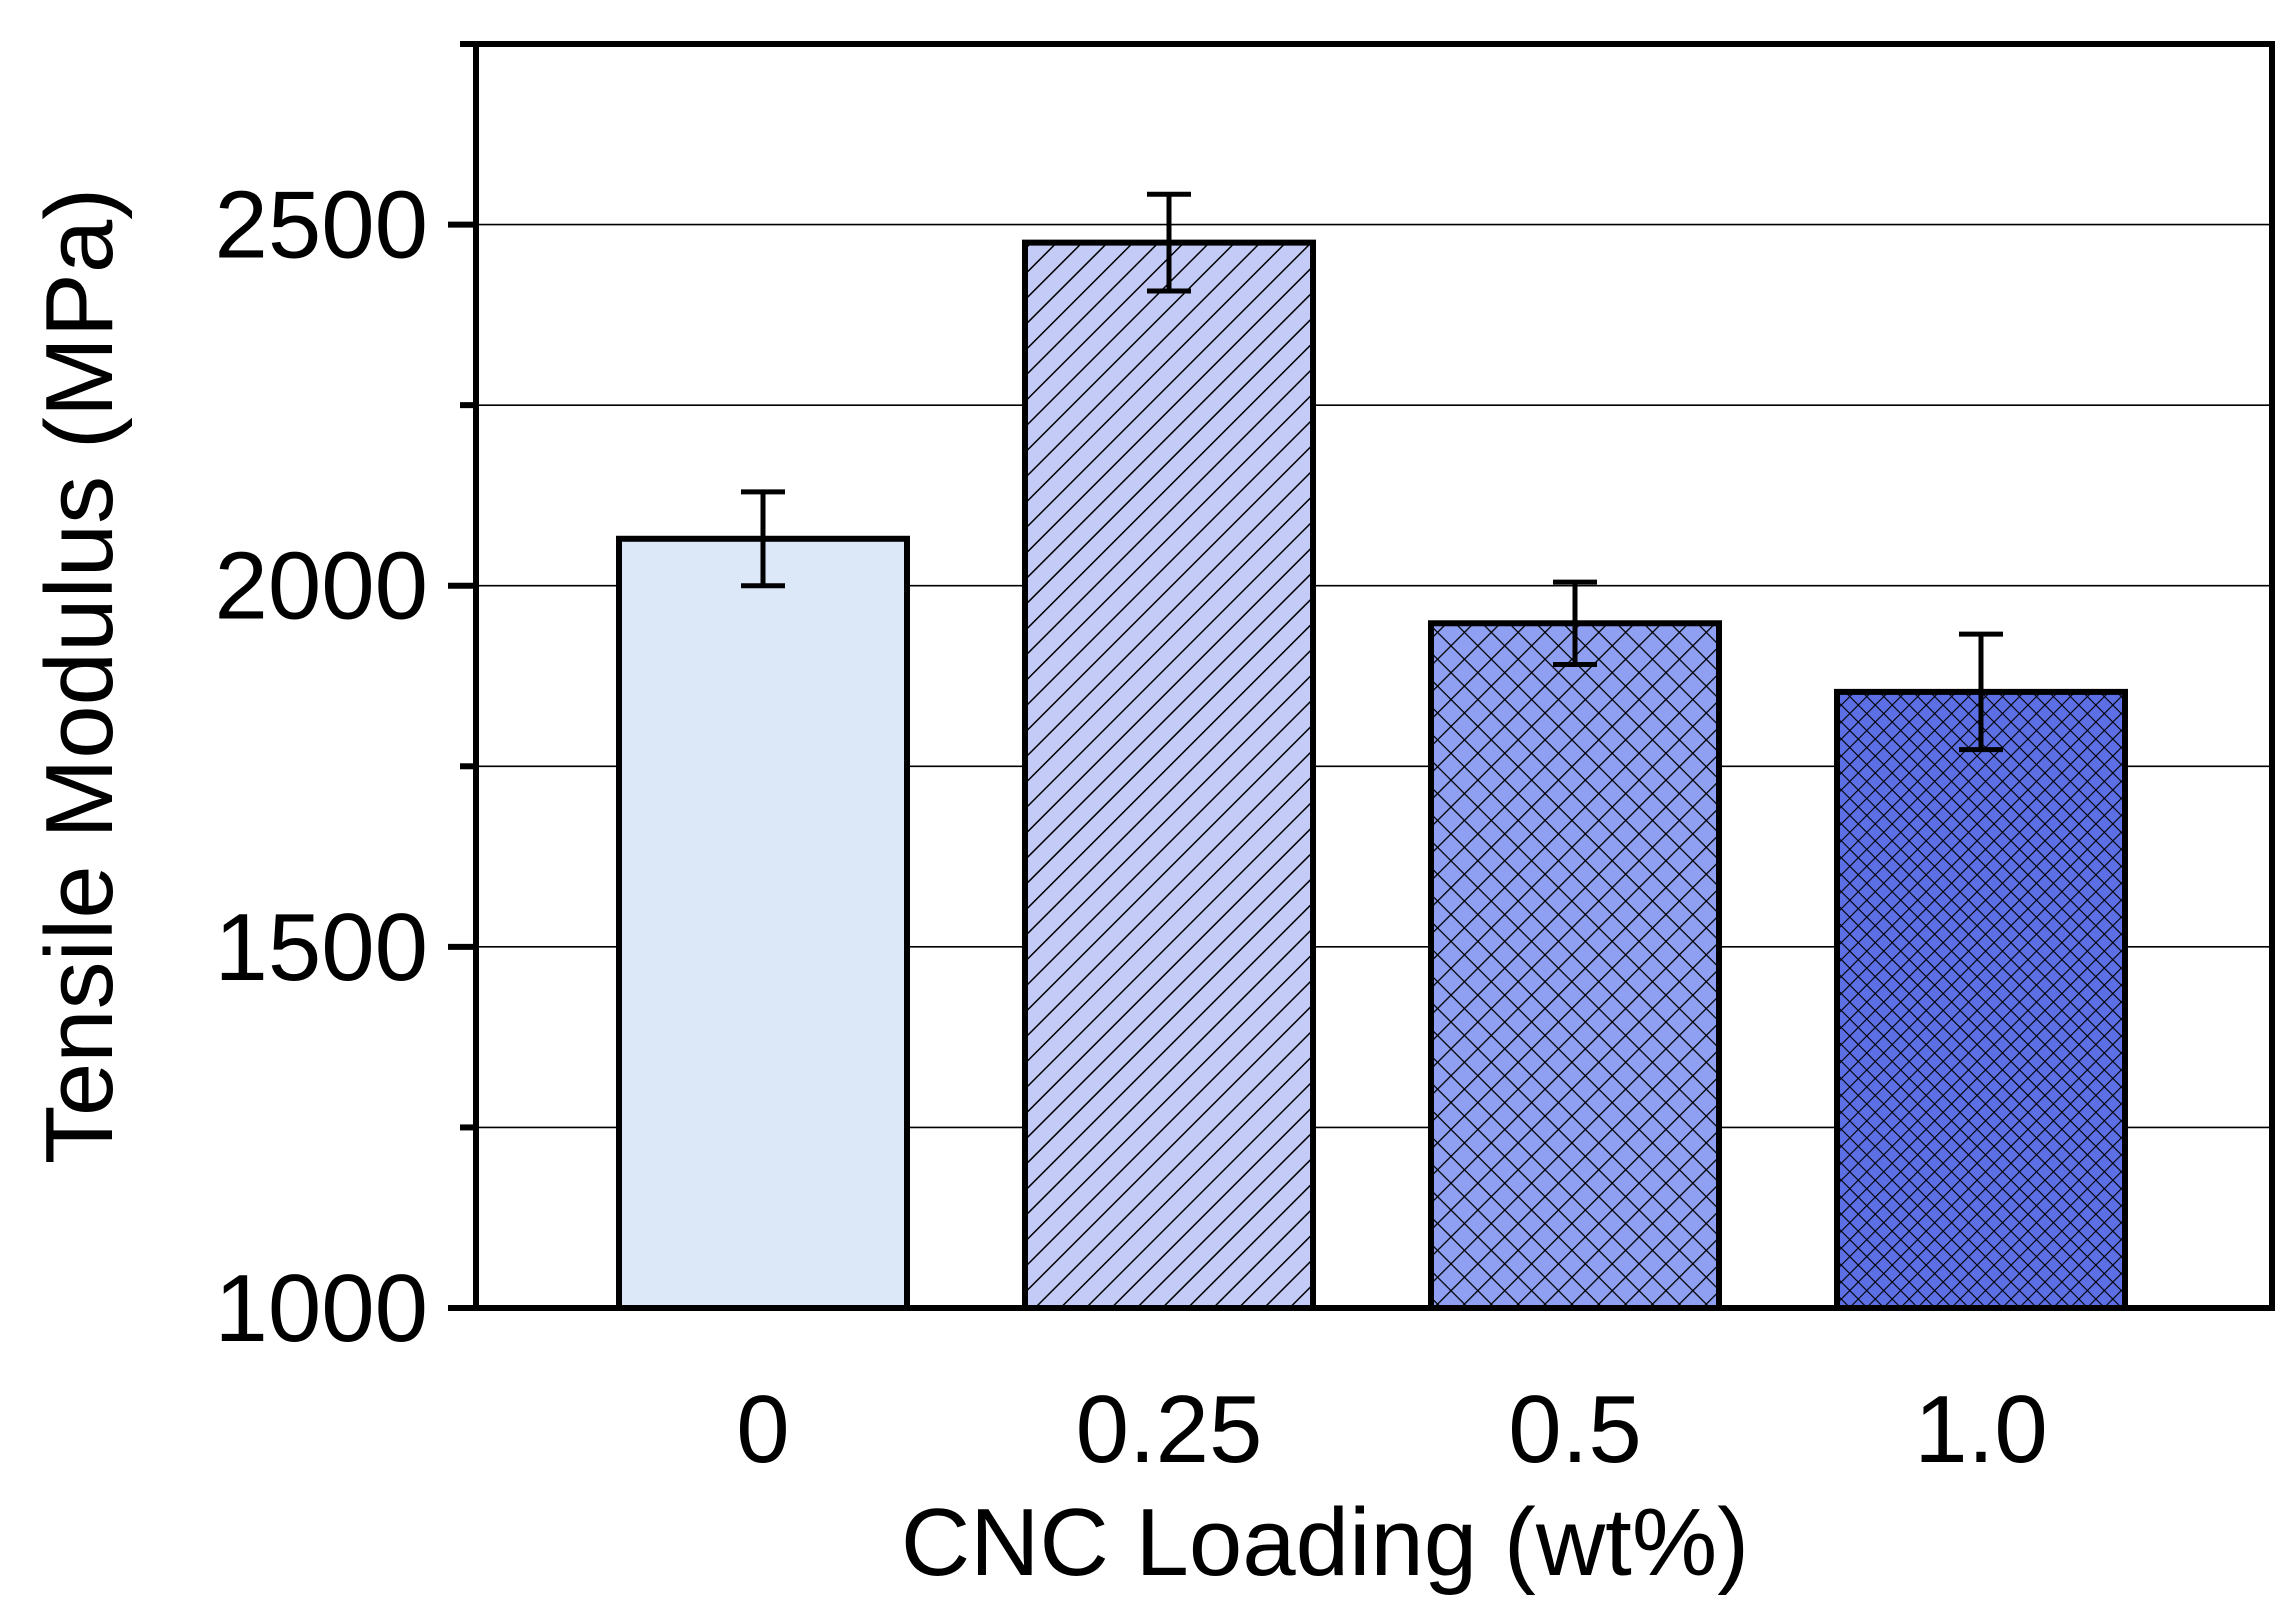  Describe the element at coordinates (1325, 1542) in the screenshot. I see `x-axis-label: CNC Loading (wt%)` at that location.